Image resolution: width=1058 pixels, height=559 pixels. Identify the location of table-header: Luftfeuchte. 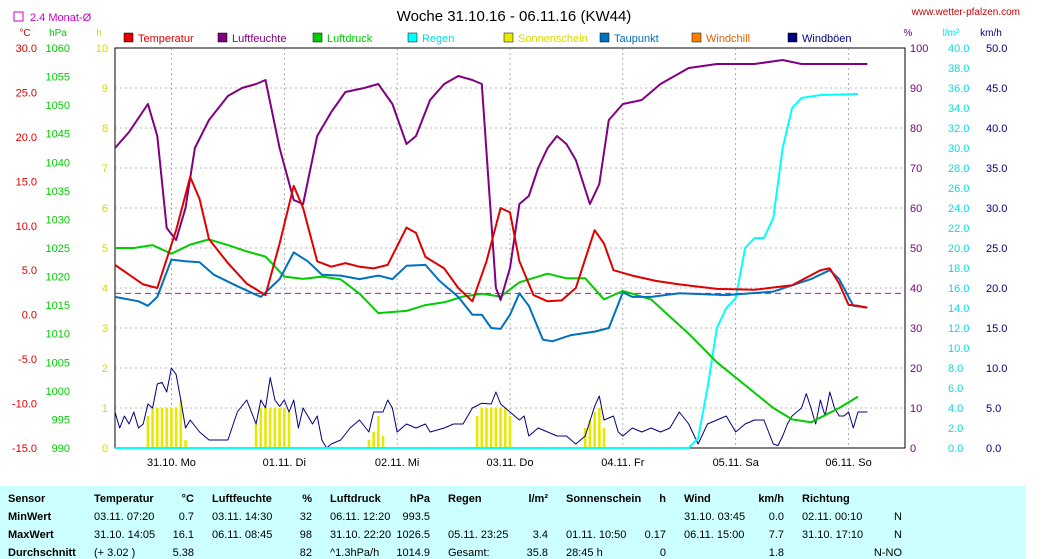
(242, 499).